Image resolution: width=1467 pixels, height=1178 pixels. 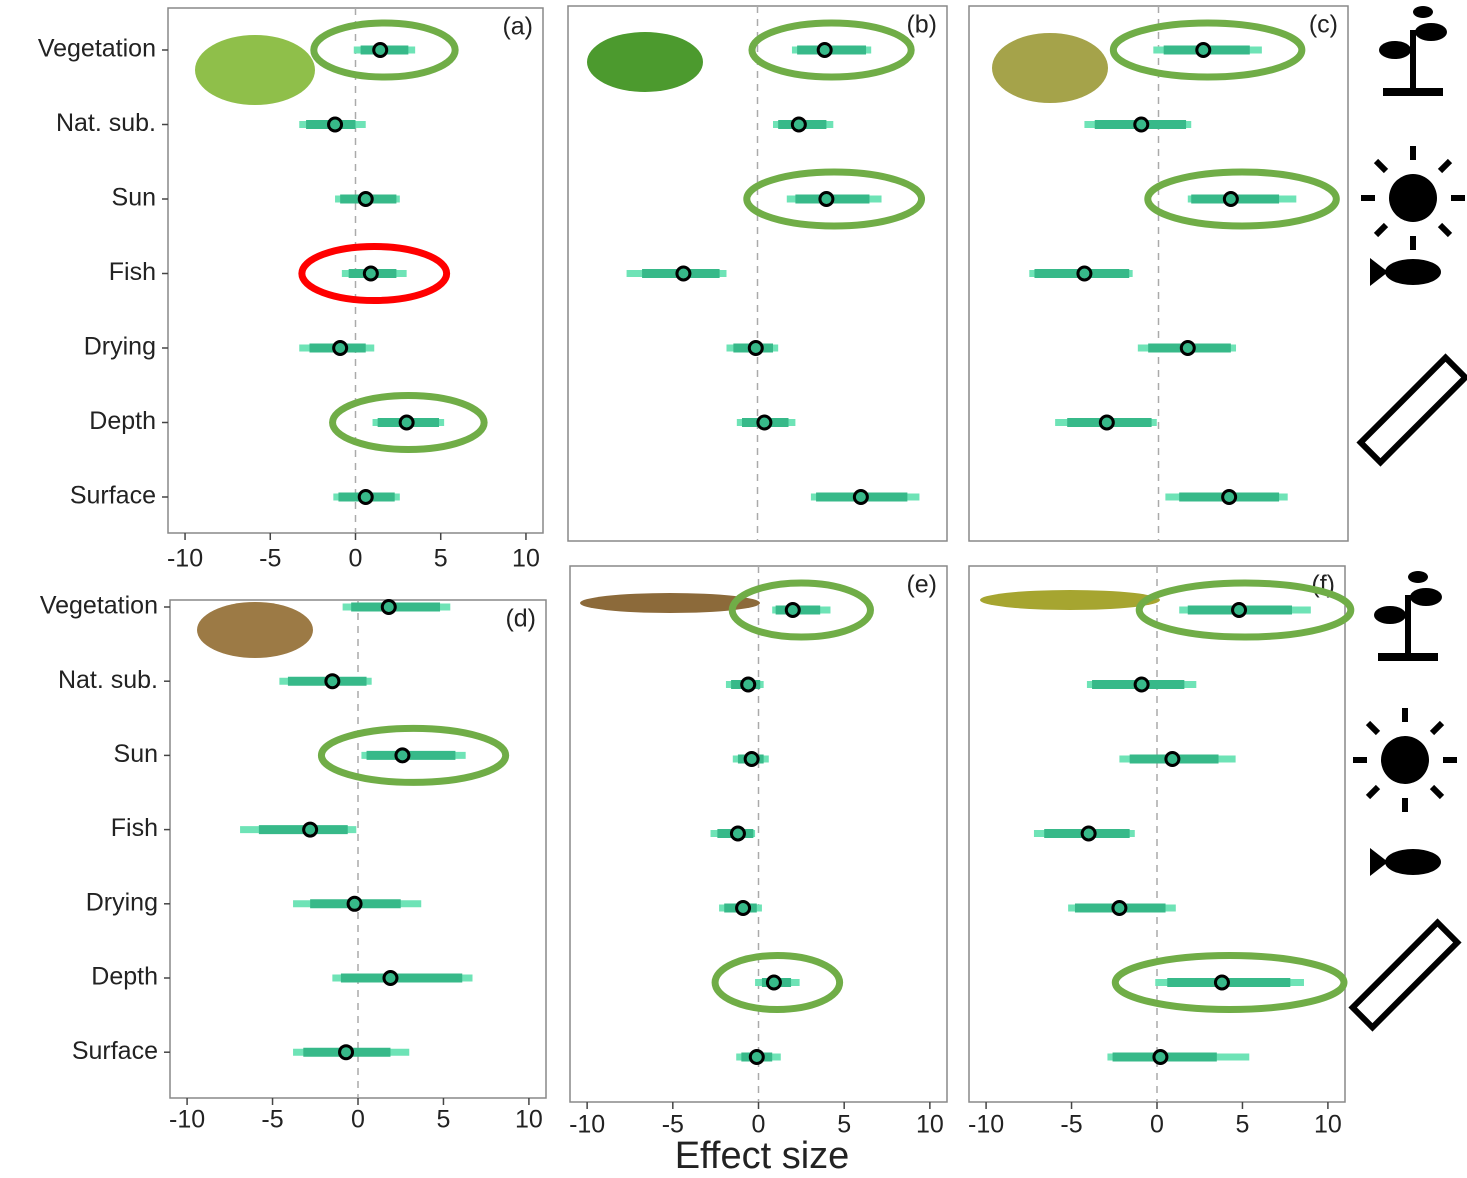 I want to click on x-tick-label: -5, so click(x=272, y=1120).